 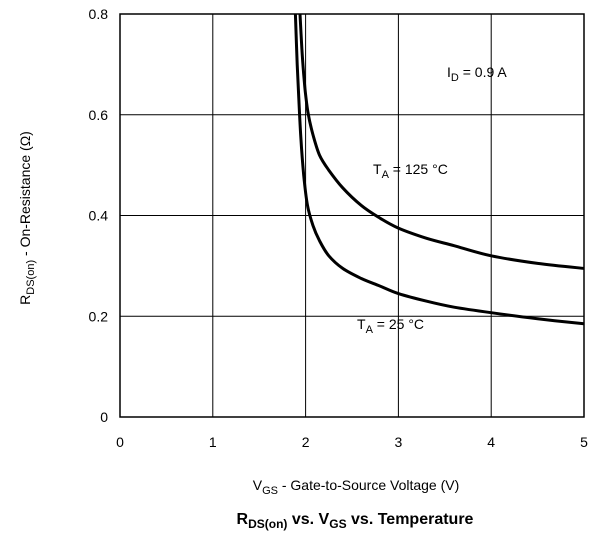 What do you see at coordinates (352, 442) in the screenshot?
I see `x-tick-labels: 0 1 2 3 4 5` at bounding box center [352, 442].